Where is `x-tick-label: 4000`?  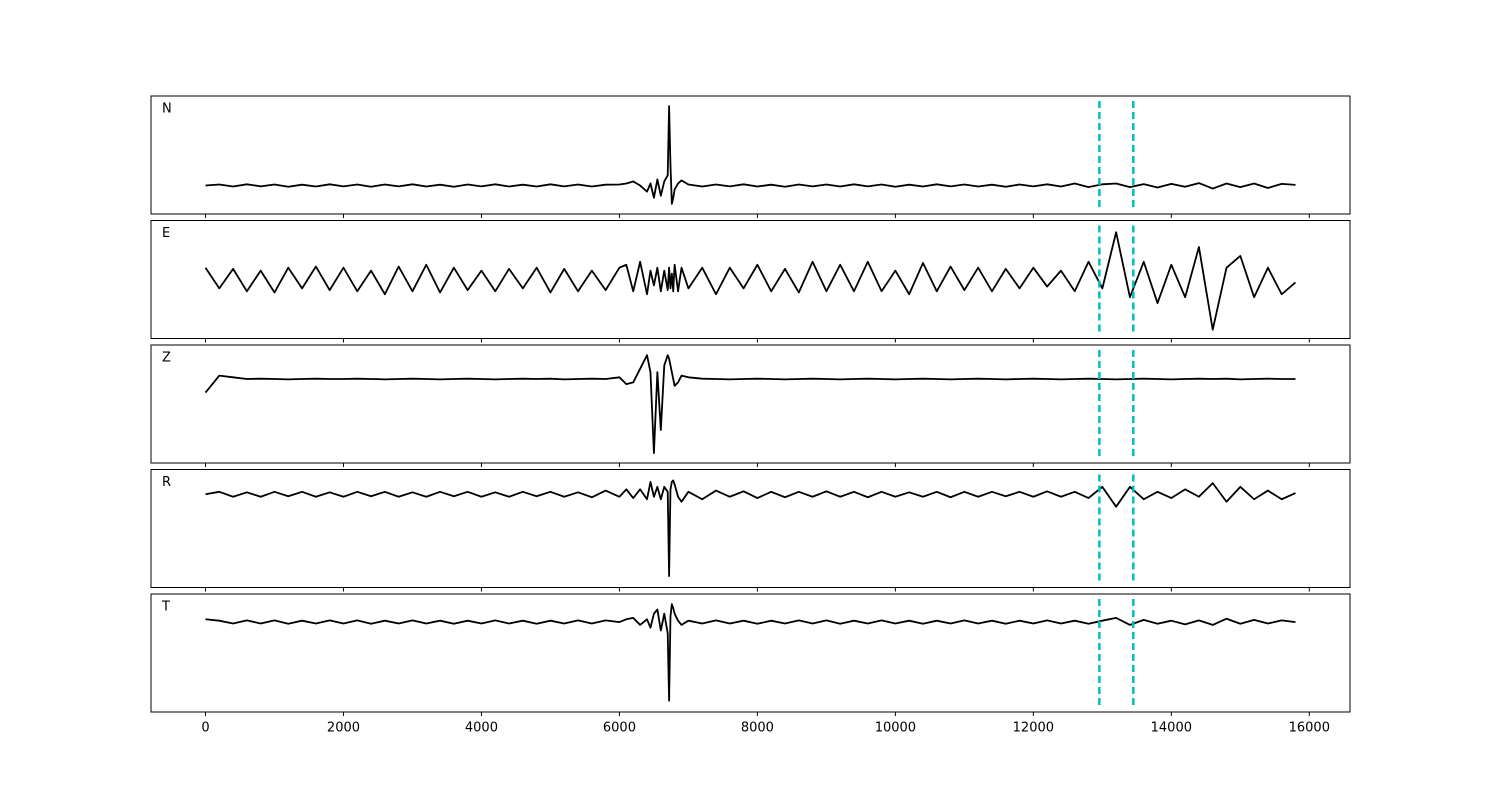 x-tick-label: 4000 is located at coordinates (481, 728).